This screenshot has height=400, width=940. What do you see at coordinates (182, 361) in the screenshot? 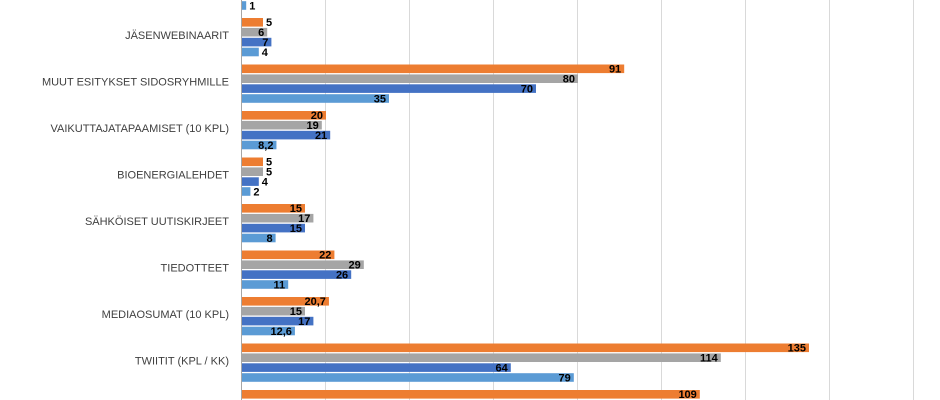
I see `category-label: TWIITIT (KPL / KK)` at bounding box center [182, 361].